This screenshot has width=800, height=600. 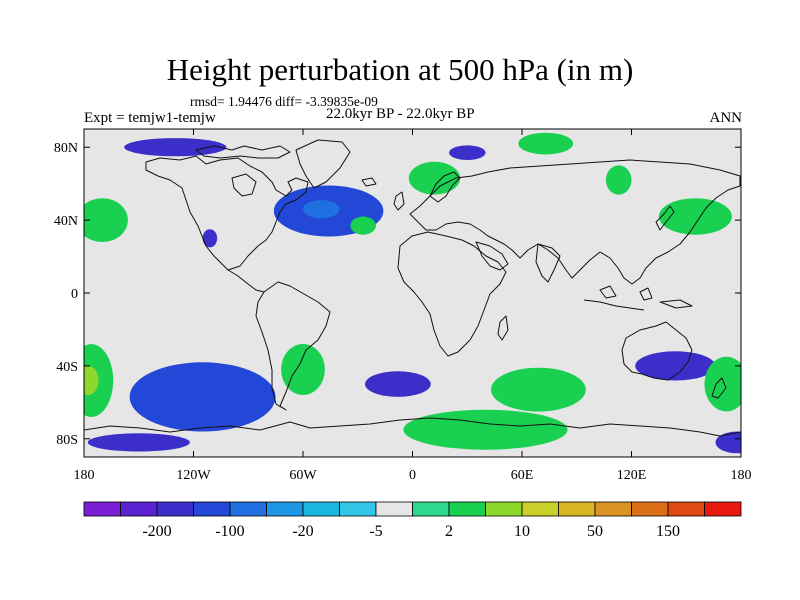 What do you see at coordinates (229, 531) in the screenshot?
I see `colorbar-label-1: -100` at bounding box center [229, 531].